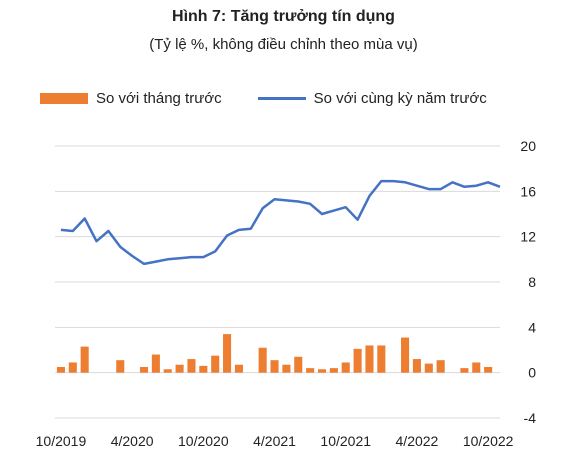 Image resolution: width=567 pixels, height=469 pixels. I want to click on y-tick-label: 8, so click(532, 282).